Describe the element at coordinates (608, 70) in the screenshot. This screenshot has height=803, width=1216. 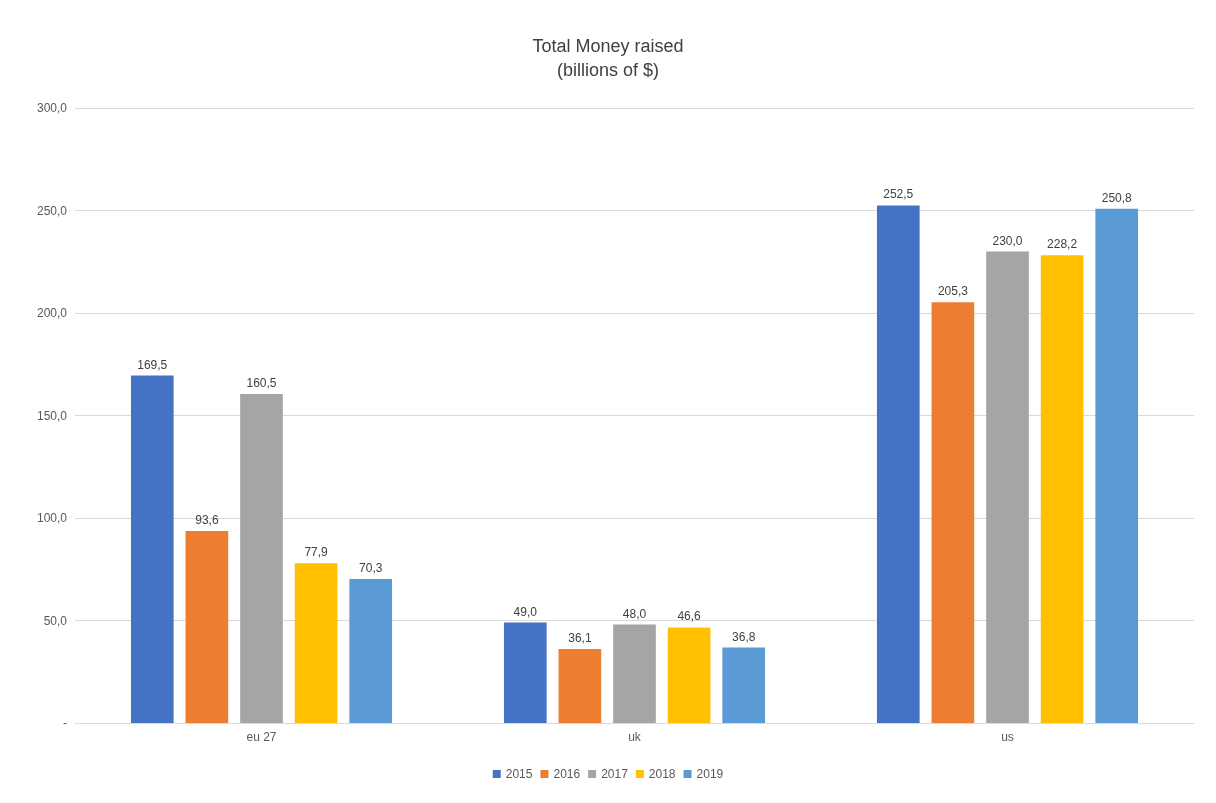
I see `chart-subtitle: (billions of $)` at that location.